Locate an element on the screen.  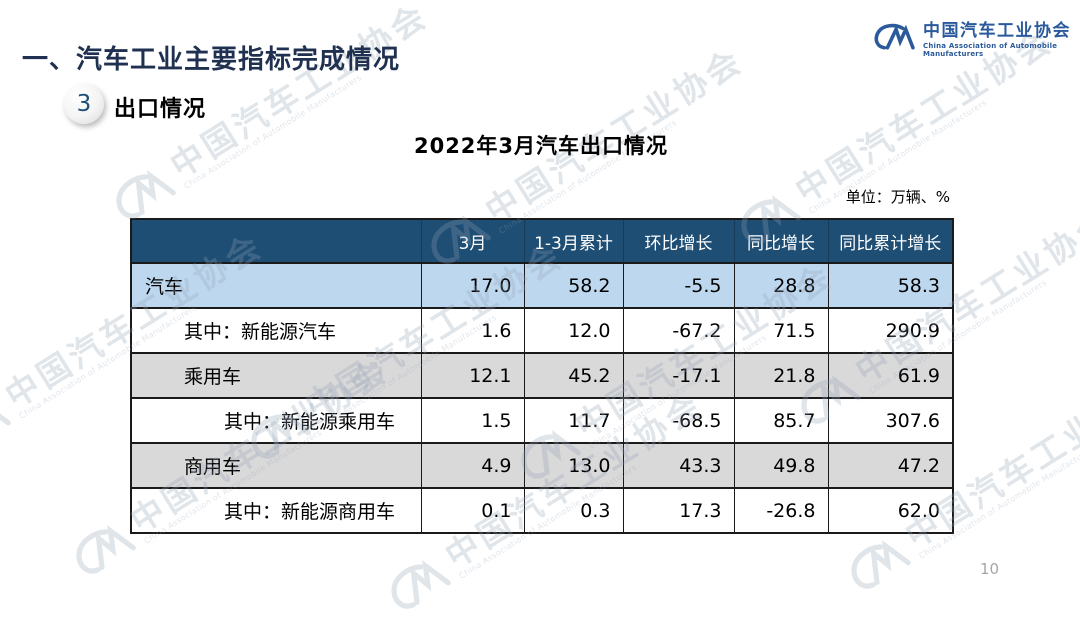
table-row: 乘用车 12.1 45.2 -17.1 21.8 61.9 is located at coordinates (542, 375).